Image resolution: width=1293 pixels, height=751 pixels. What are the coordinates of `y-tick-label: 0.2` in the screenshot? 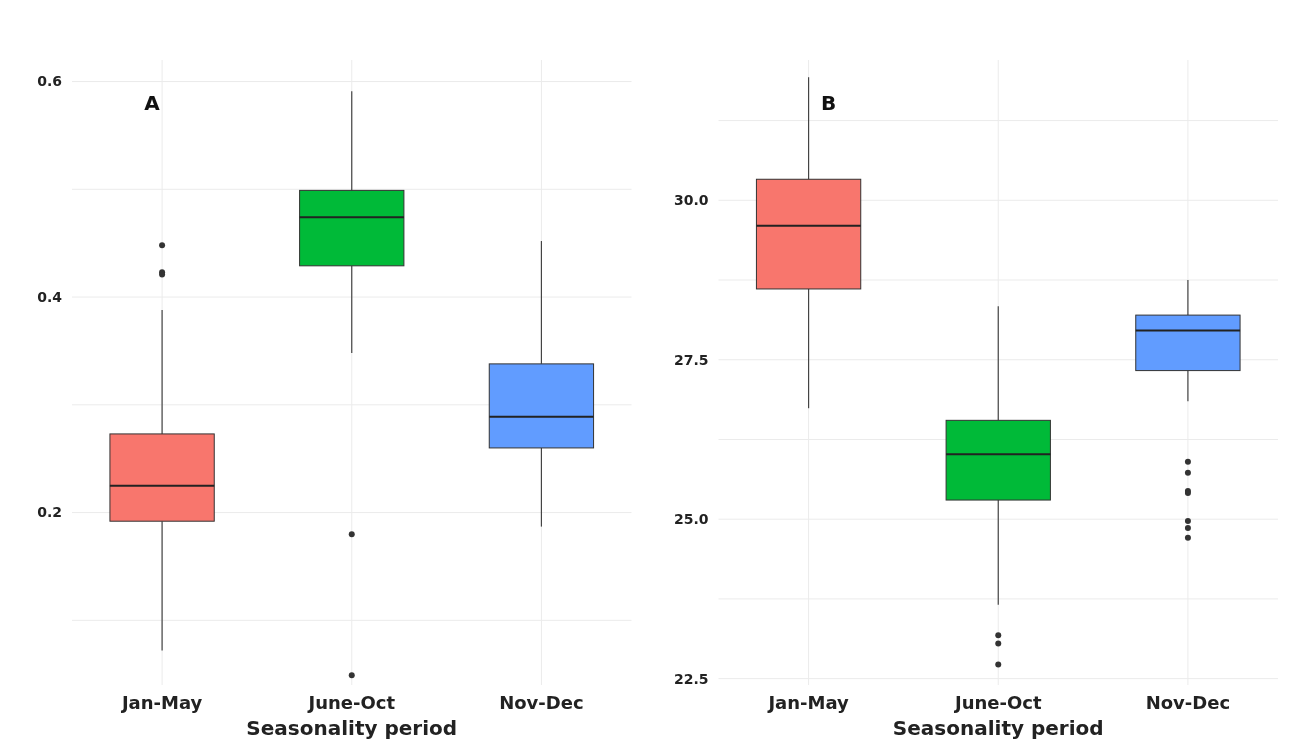 It's located at (49, 512).